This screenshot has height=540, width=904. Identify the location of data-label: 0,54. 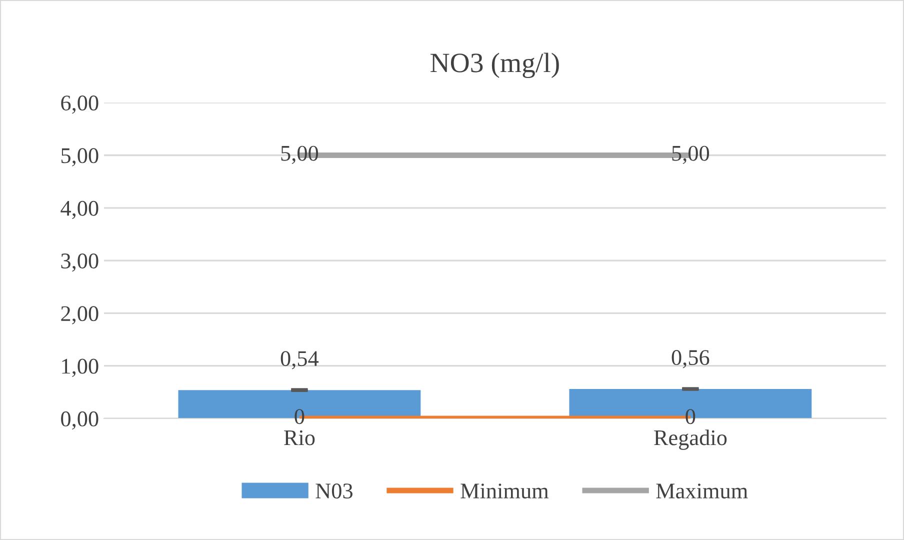
(299, 360).